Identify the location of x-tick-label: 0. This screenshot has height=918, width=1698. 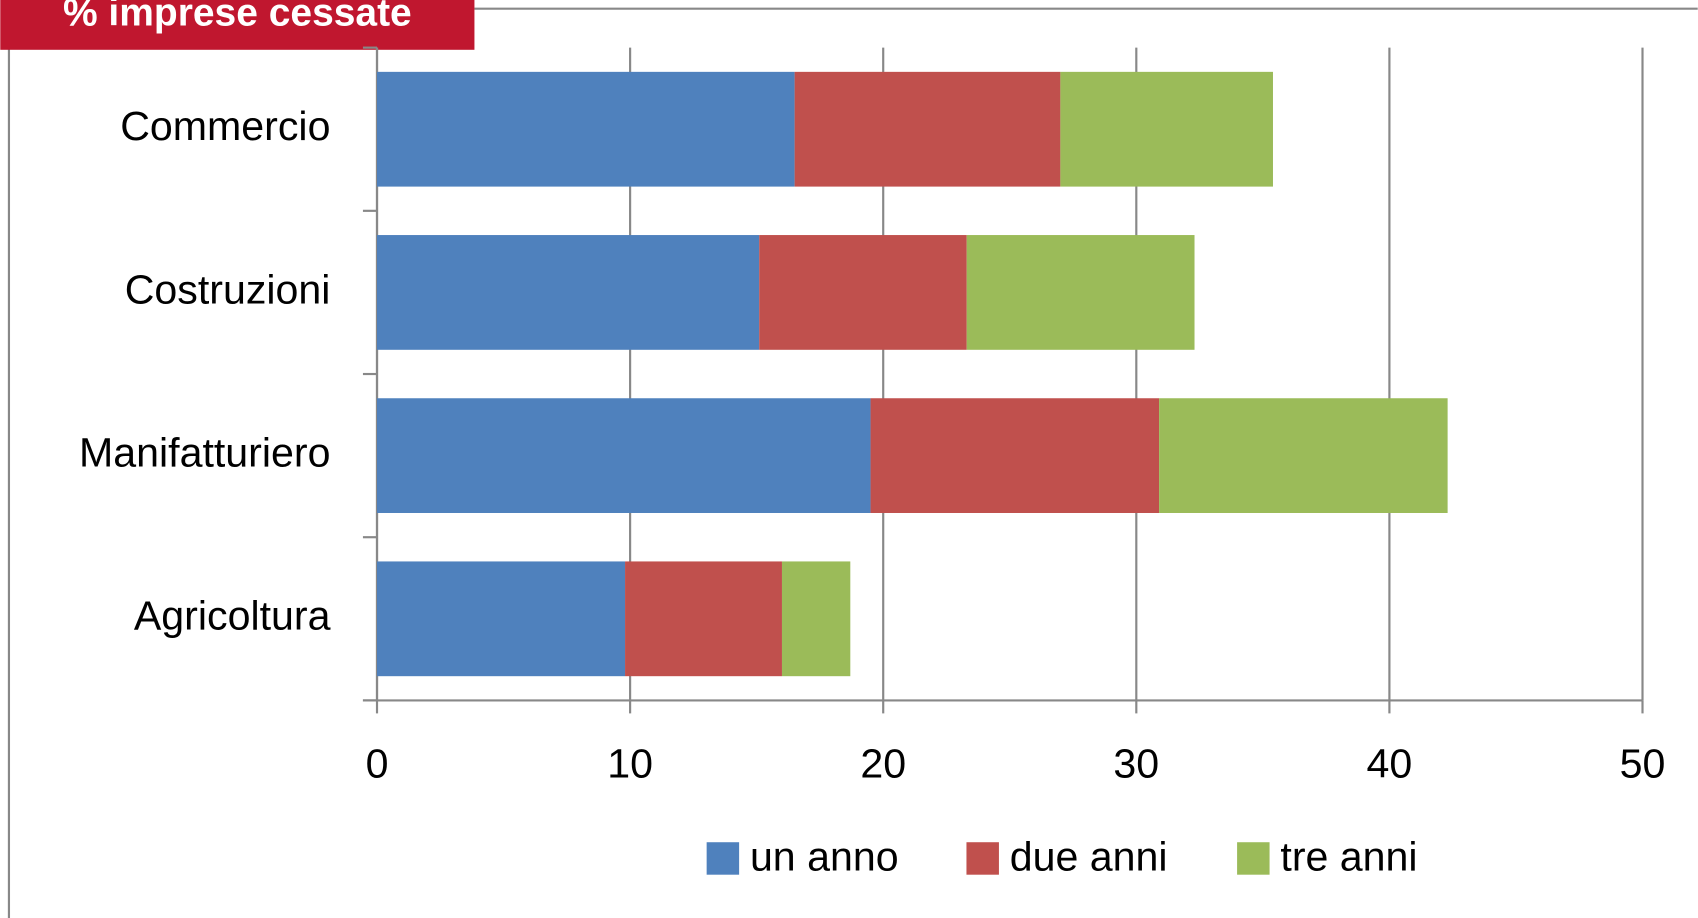
(377, 763).